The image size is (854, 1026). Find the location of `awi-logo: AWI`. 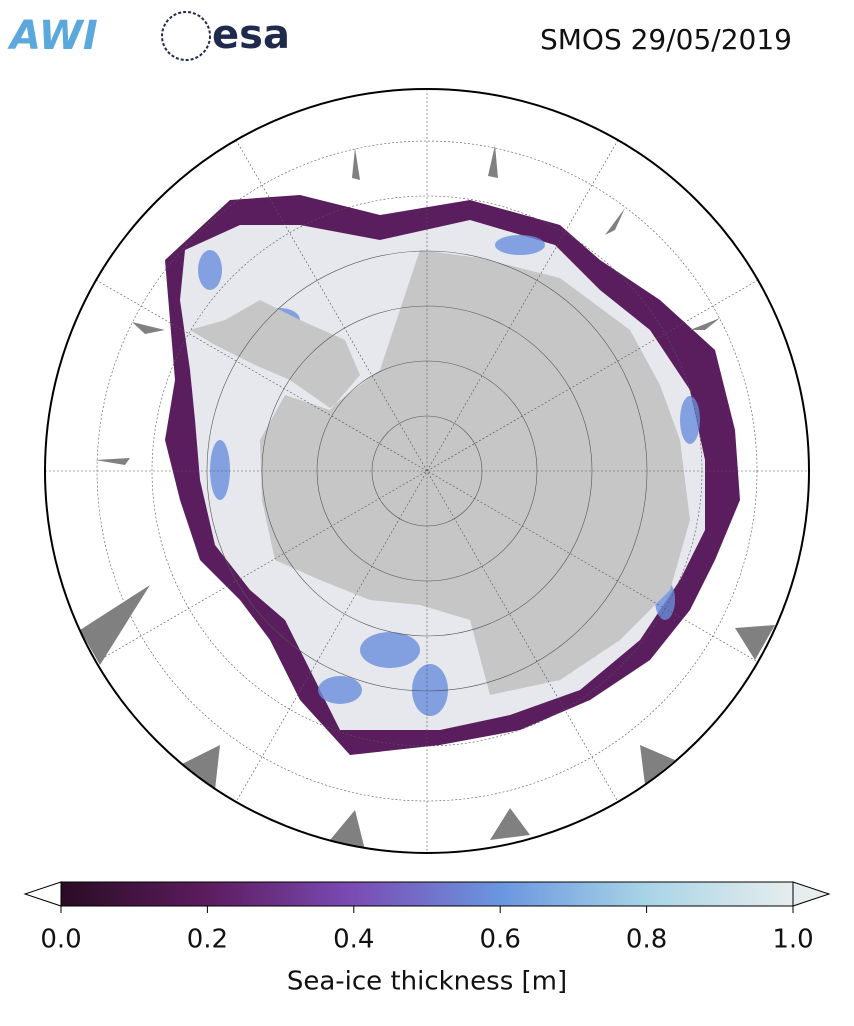

awi-logo: AWI is located at coordinates (52, 36).